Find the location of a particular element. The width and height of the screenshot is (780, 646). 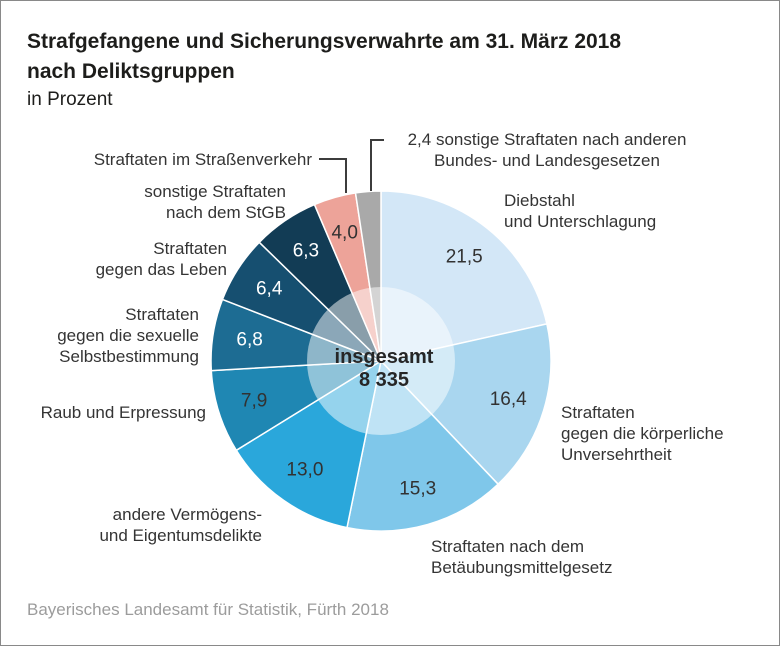

chart-subtitle: in Prozent is located at coordinates (70, 99).